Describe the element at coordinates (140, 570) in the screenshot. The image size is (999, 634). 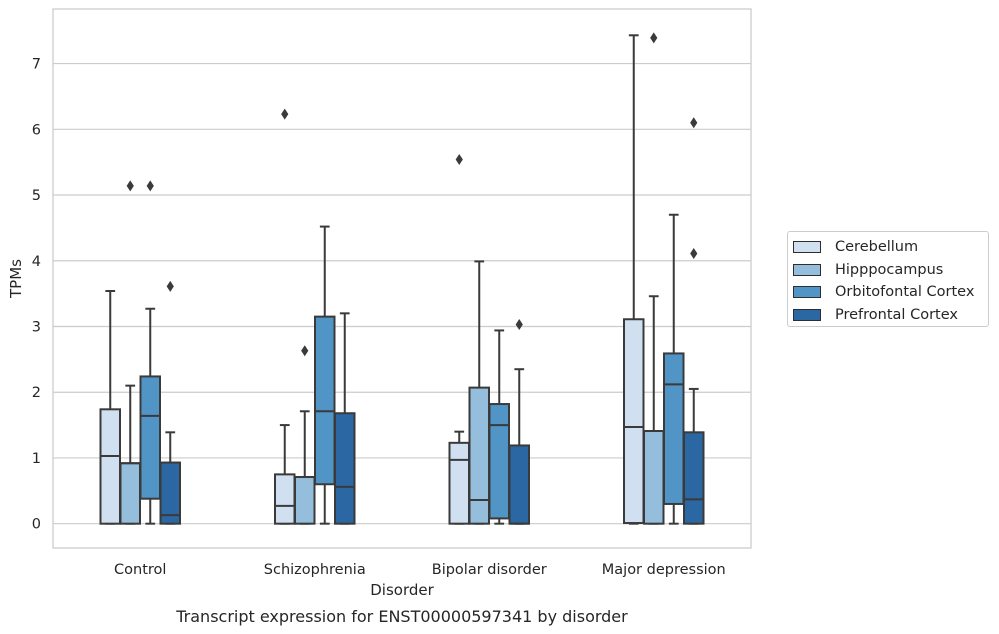
I see `x-tick-label-0: Control` at that location.